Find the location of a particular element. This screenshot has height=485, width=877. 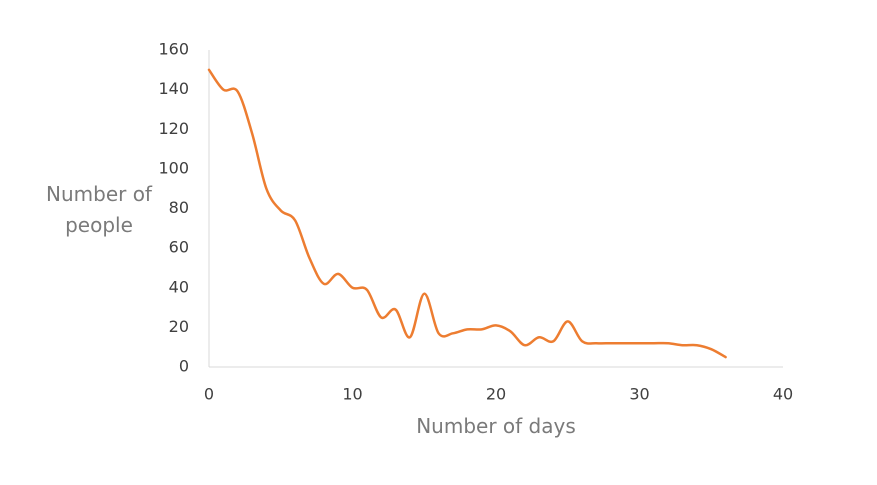

y-tick-label: 20 is located at coordinates (179, 326).